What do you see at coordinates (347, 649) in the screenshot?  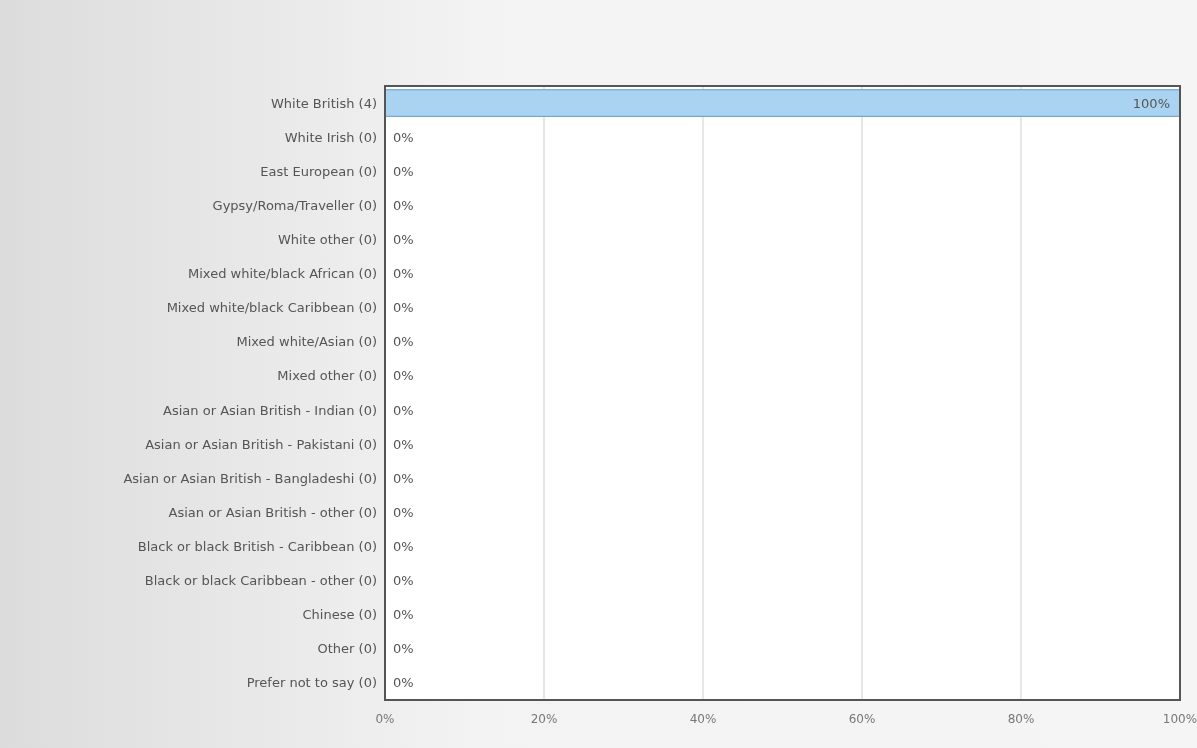 I see `y-tick-label: Other (0)` at bounding box center [347, 649].